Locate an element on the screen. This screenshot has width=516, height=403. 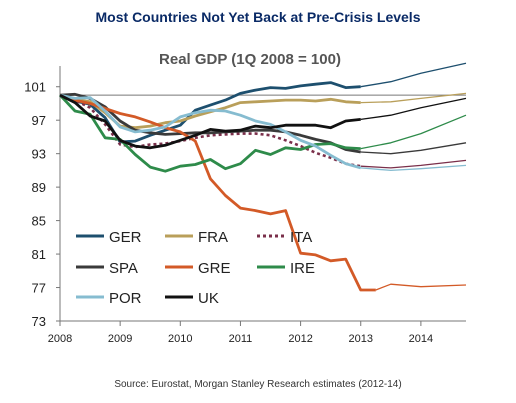
series-line-ire is located at coordinates (209, 133).